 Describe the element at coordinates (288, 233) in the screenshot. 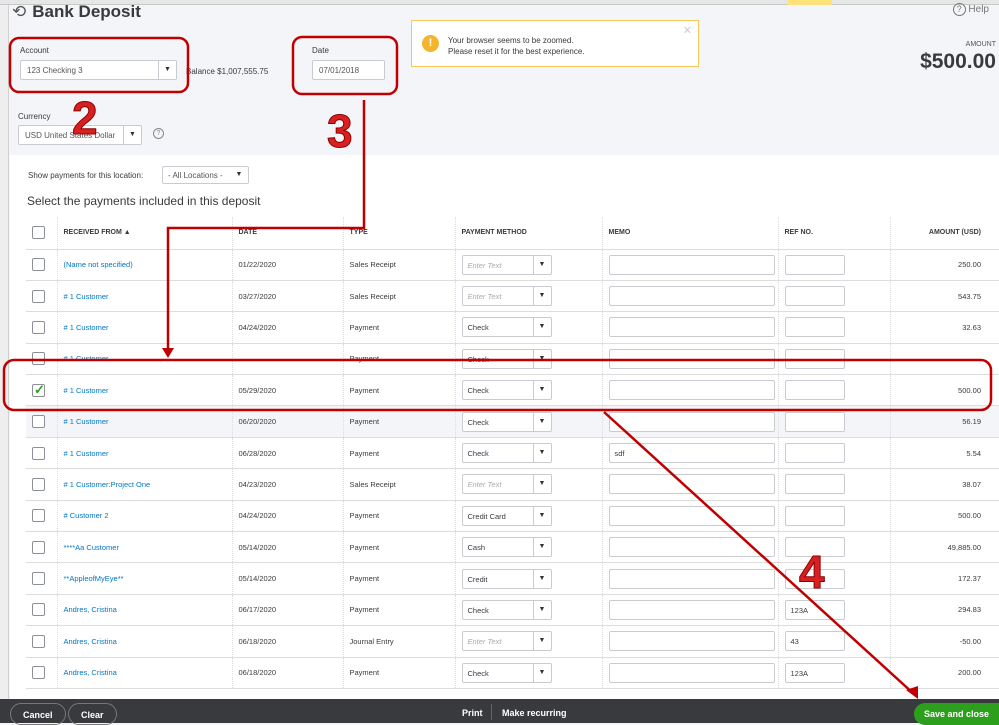

I see `col-date: DATE` at that location.